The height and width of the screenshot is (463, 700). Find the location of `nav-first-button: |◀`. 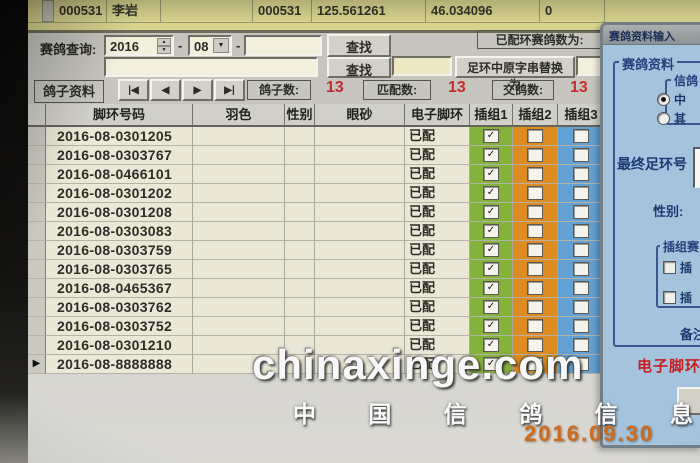

nav-first-button: |◀ is located at coordinates (133, 90).